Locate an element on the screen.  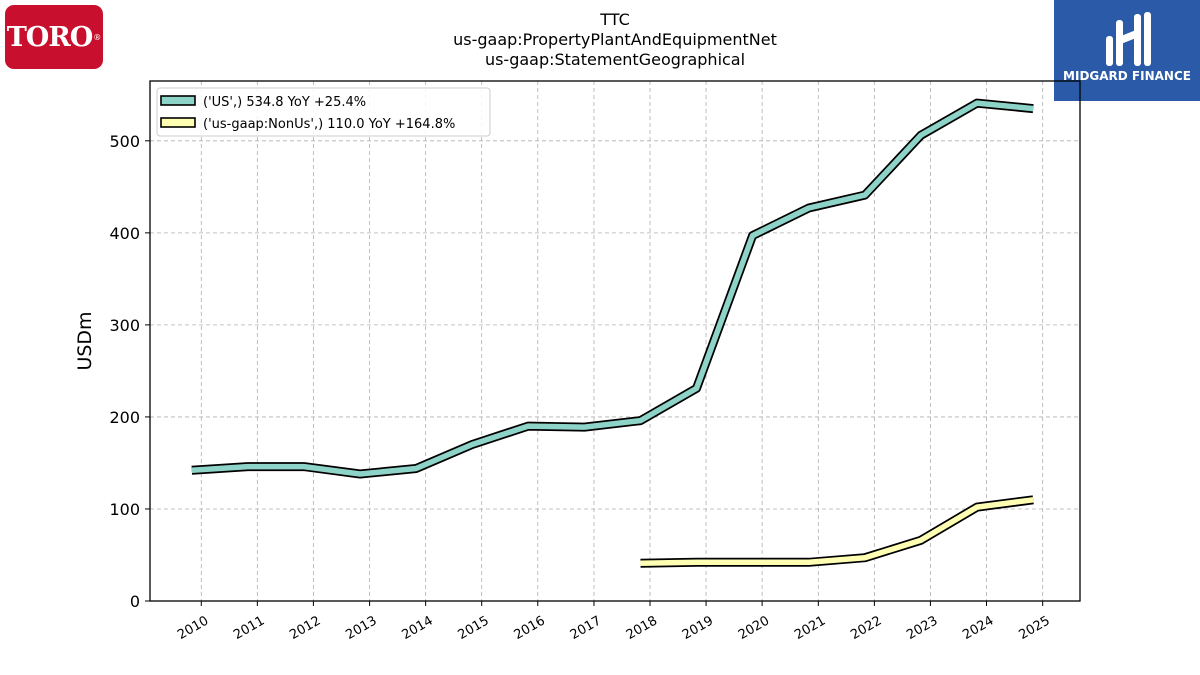
legend-box is located at coordinates (323, 112).